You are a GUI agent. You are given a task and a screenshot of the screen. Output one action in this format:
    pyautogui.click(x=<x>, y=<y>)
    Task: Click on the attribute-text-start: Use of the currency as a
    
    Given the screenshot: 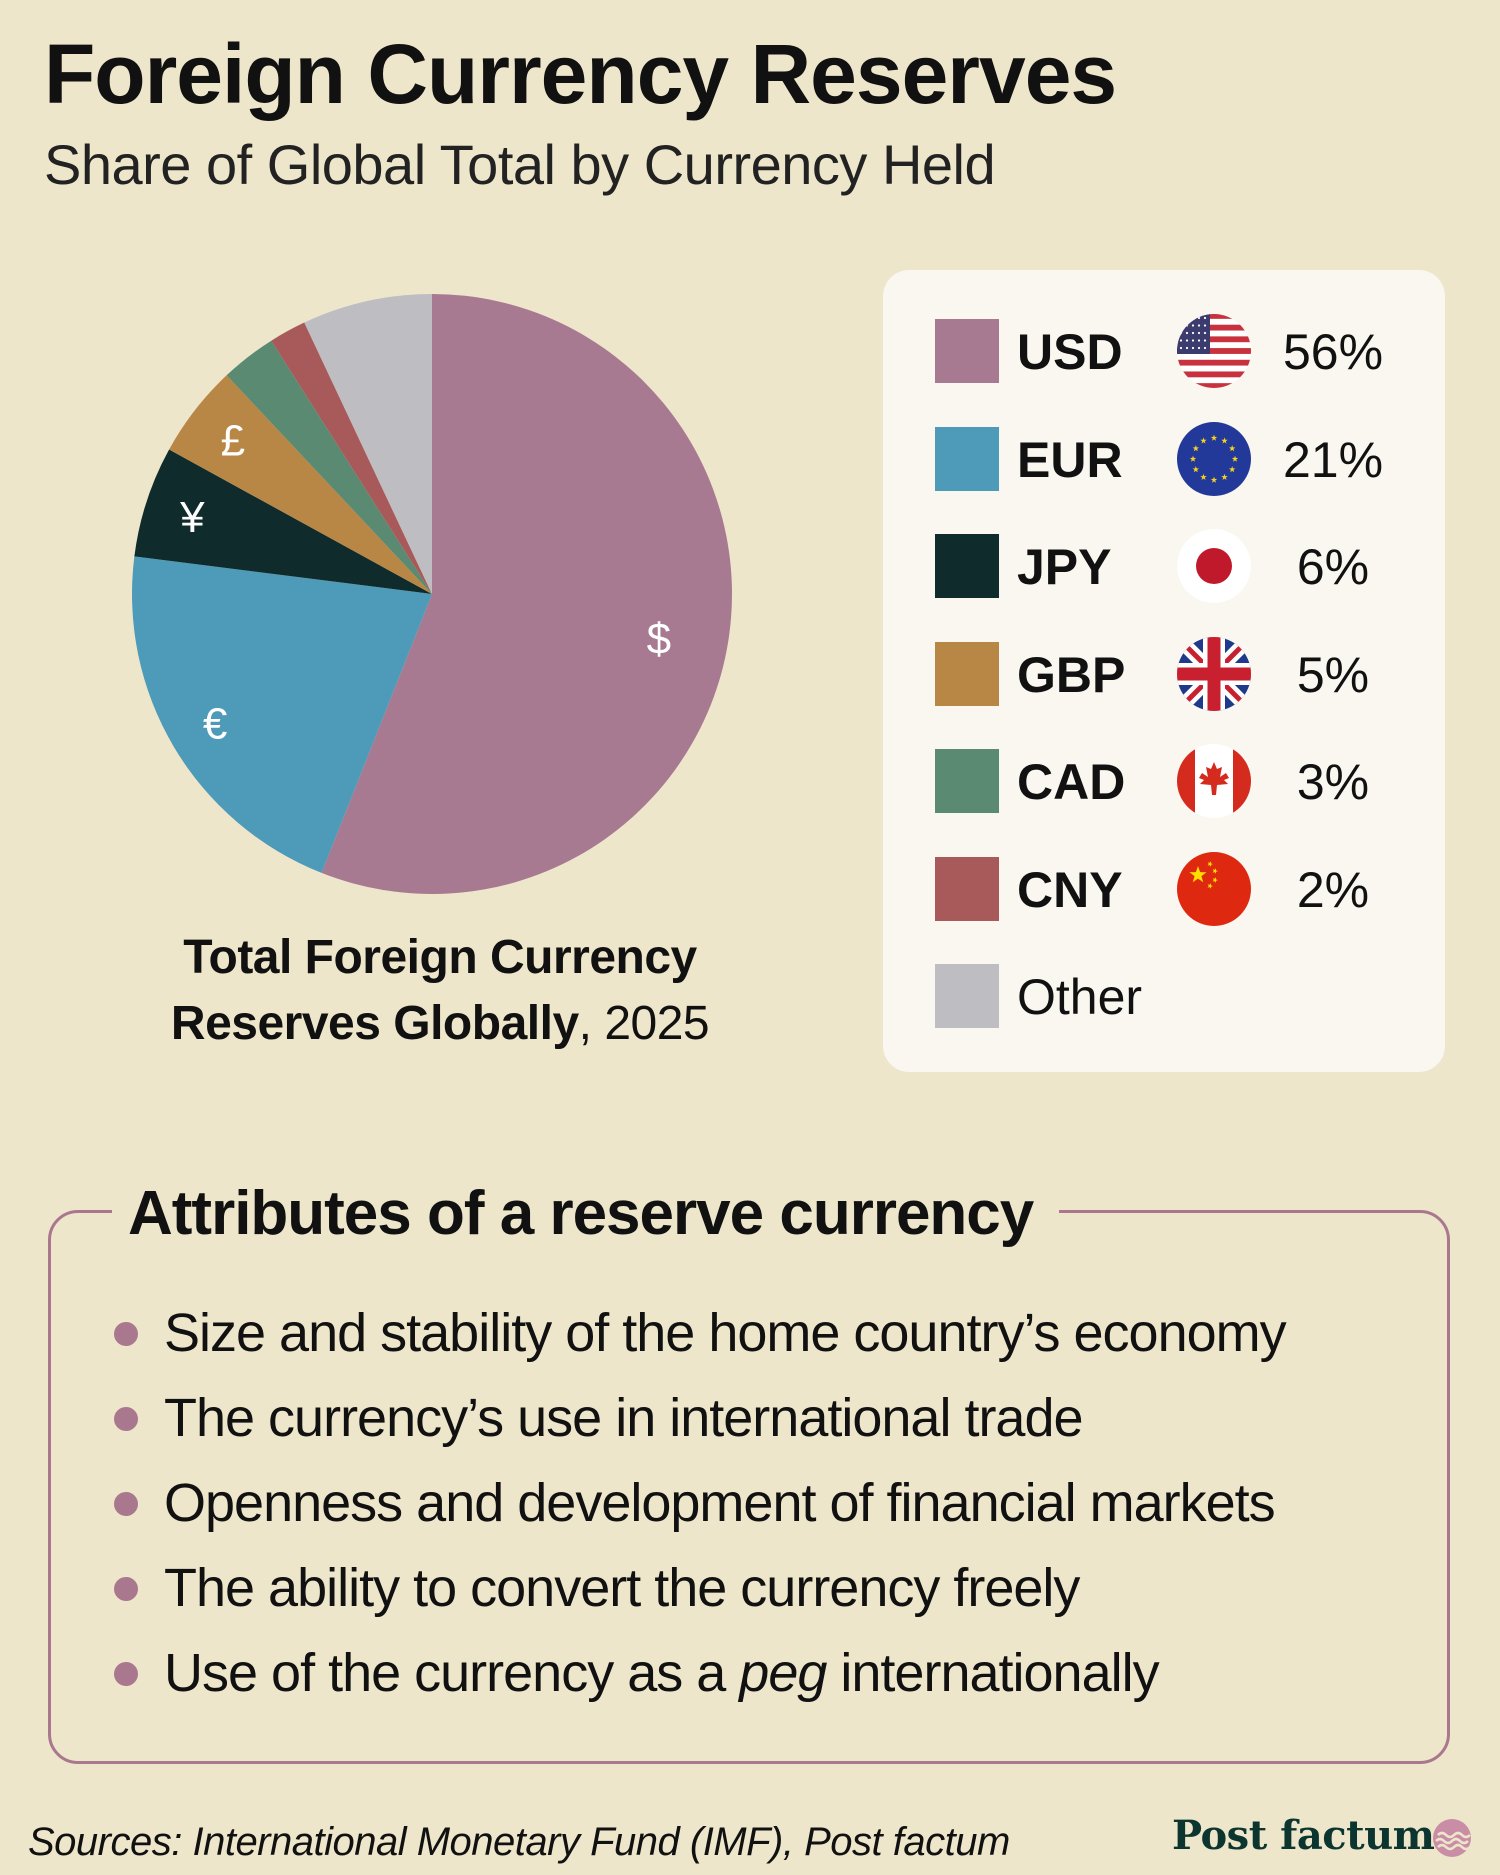 What is the action you would take?
    pyautogui.click(x=452, y=1673)
    